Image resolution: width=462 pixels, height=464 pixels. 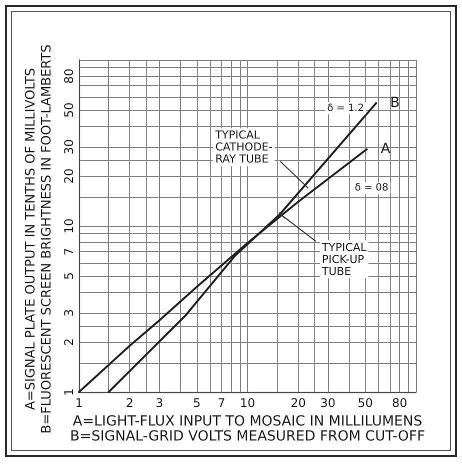 I want to click on y-tick-label: 80, so click(x=69, y=76).